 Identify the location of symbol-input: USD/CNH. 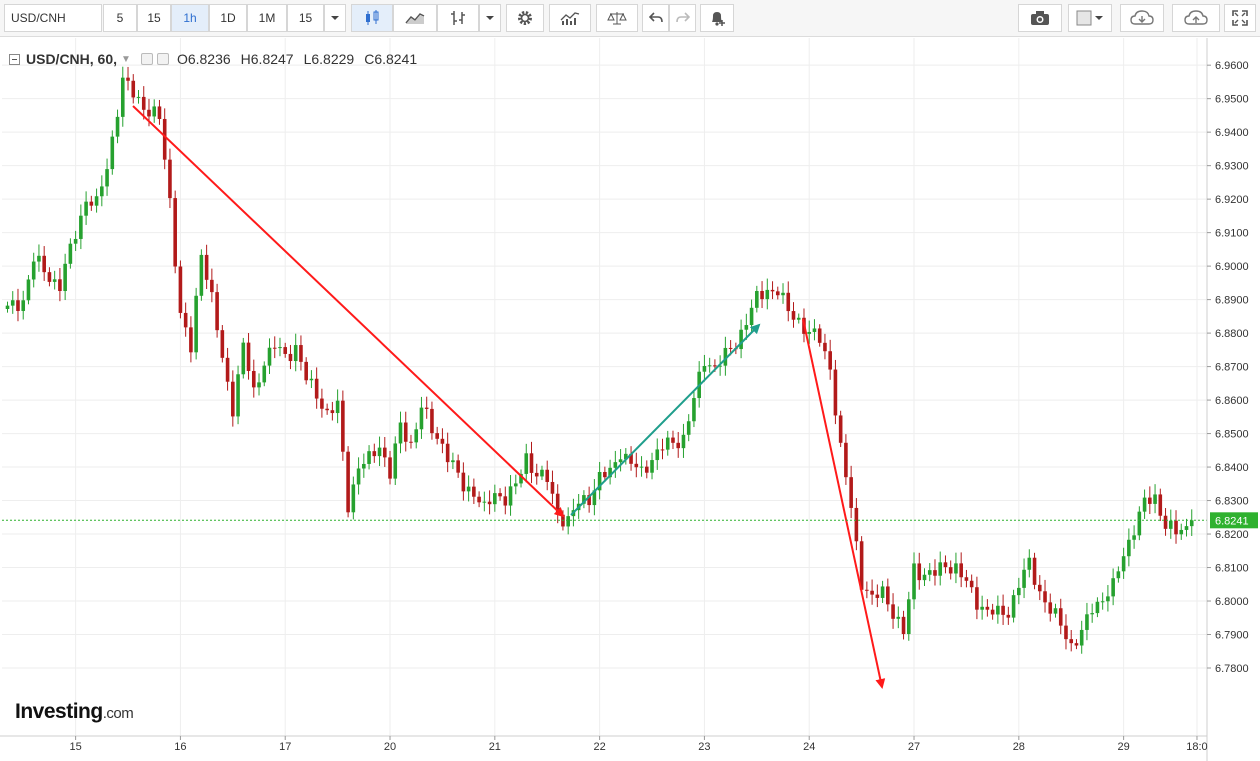
(53, 18).